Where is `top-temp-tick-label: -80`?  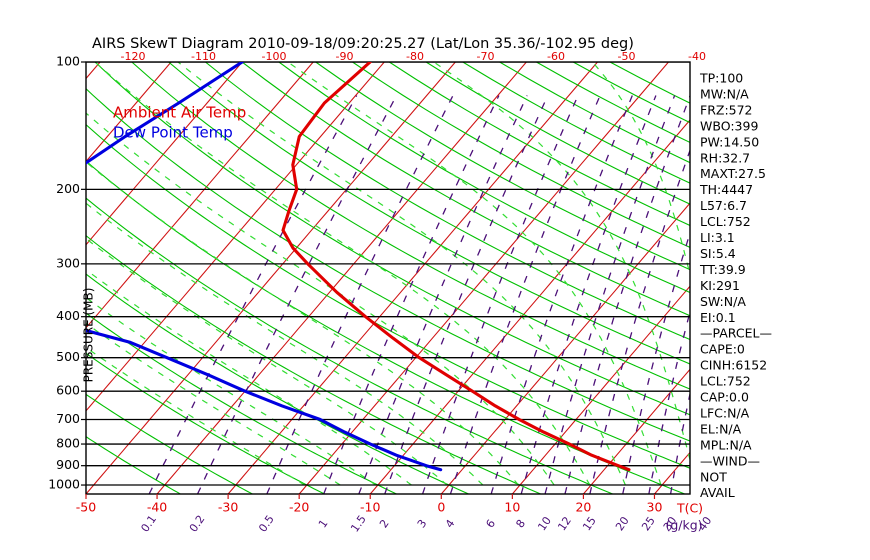
top-temp-tick-label: -80 is located at coordinates (415, 56).